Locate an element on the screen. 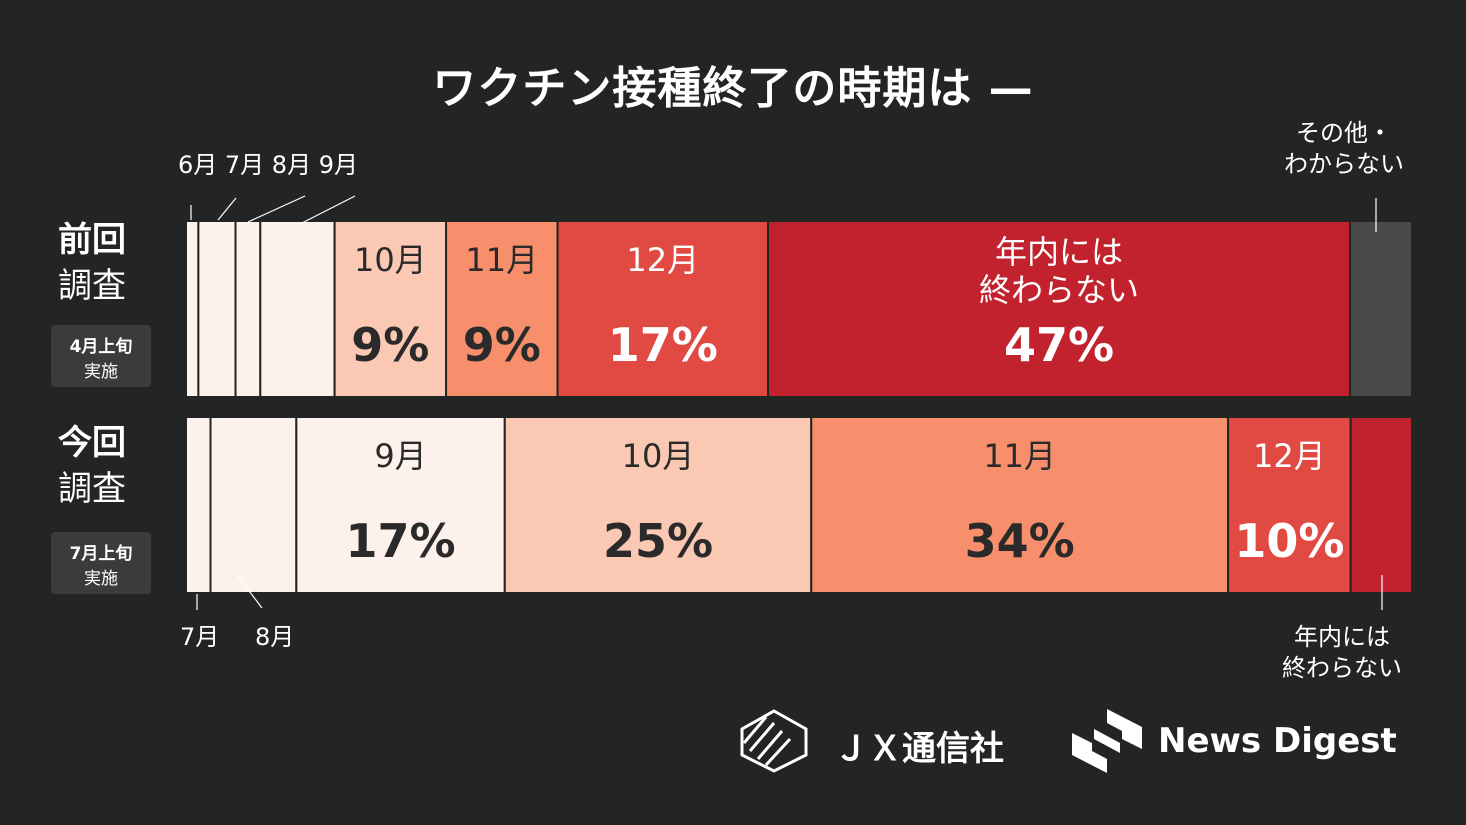  badge-previous-line2: 実施 is located at coordinates (101, 372).